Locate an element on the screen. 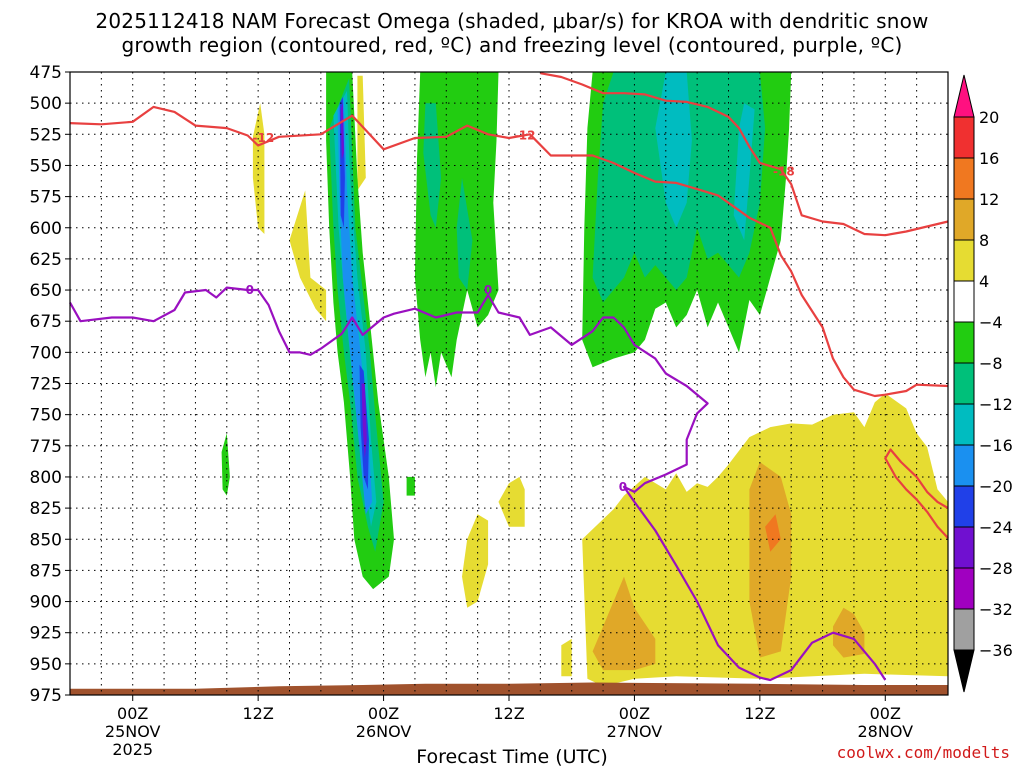 The height and width of the screenshot is (768, 1024). omega-16-27nov is located at coordinates (673, 150).